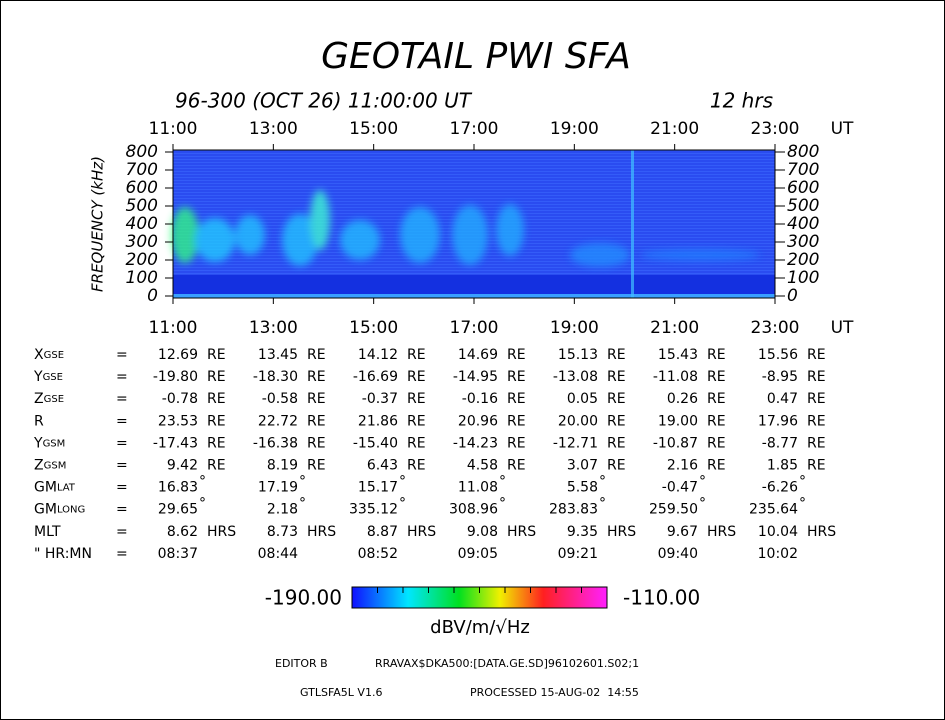 Image resolution: width=945 pixels, height=720 pixels. I want to click on freq-tick-label-left: 700, so click(142, 170).